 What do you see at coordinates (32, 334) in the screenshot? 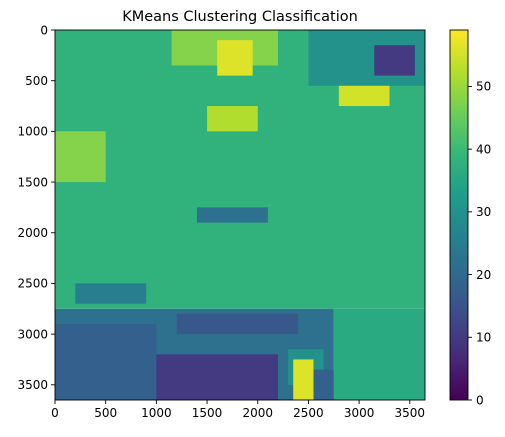
I see `y-tick-label: 3000` at bounding box center [32, 334].